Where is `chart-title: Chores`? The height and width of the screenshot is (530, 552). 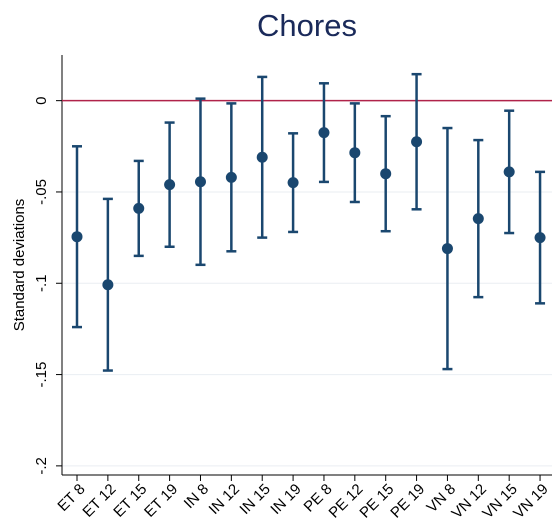
chart-title: Chores is located at coordinates (307, 25).